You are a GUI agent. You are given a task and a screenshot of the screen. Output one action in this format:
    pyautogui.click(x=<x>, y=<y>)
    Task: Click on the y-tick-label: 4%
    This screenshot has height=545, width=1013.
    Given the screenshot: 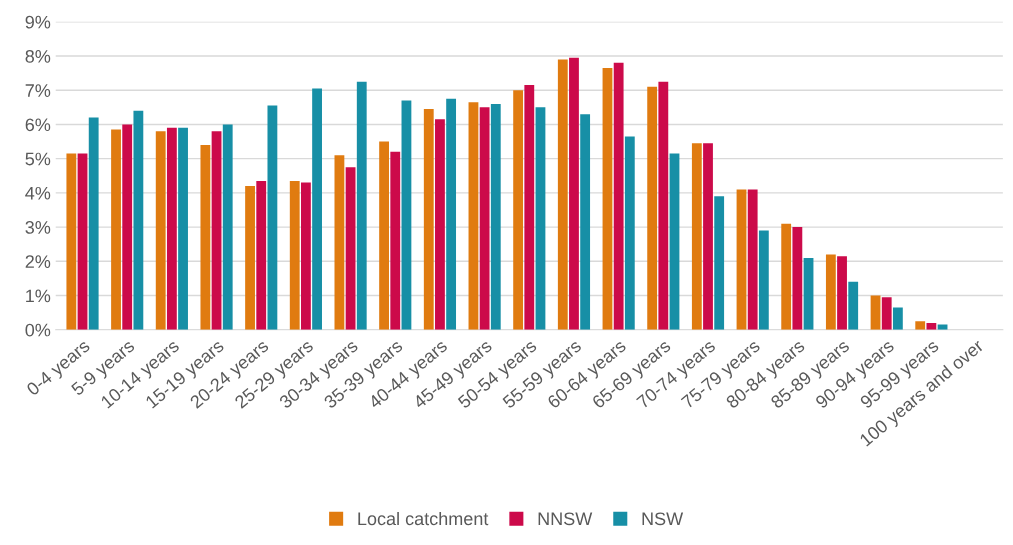 What is the action you would take?
    pyautogui.click(x=38, y=193)
    